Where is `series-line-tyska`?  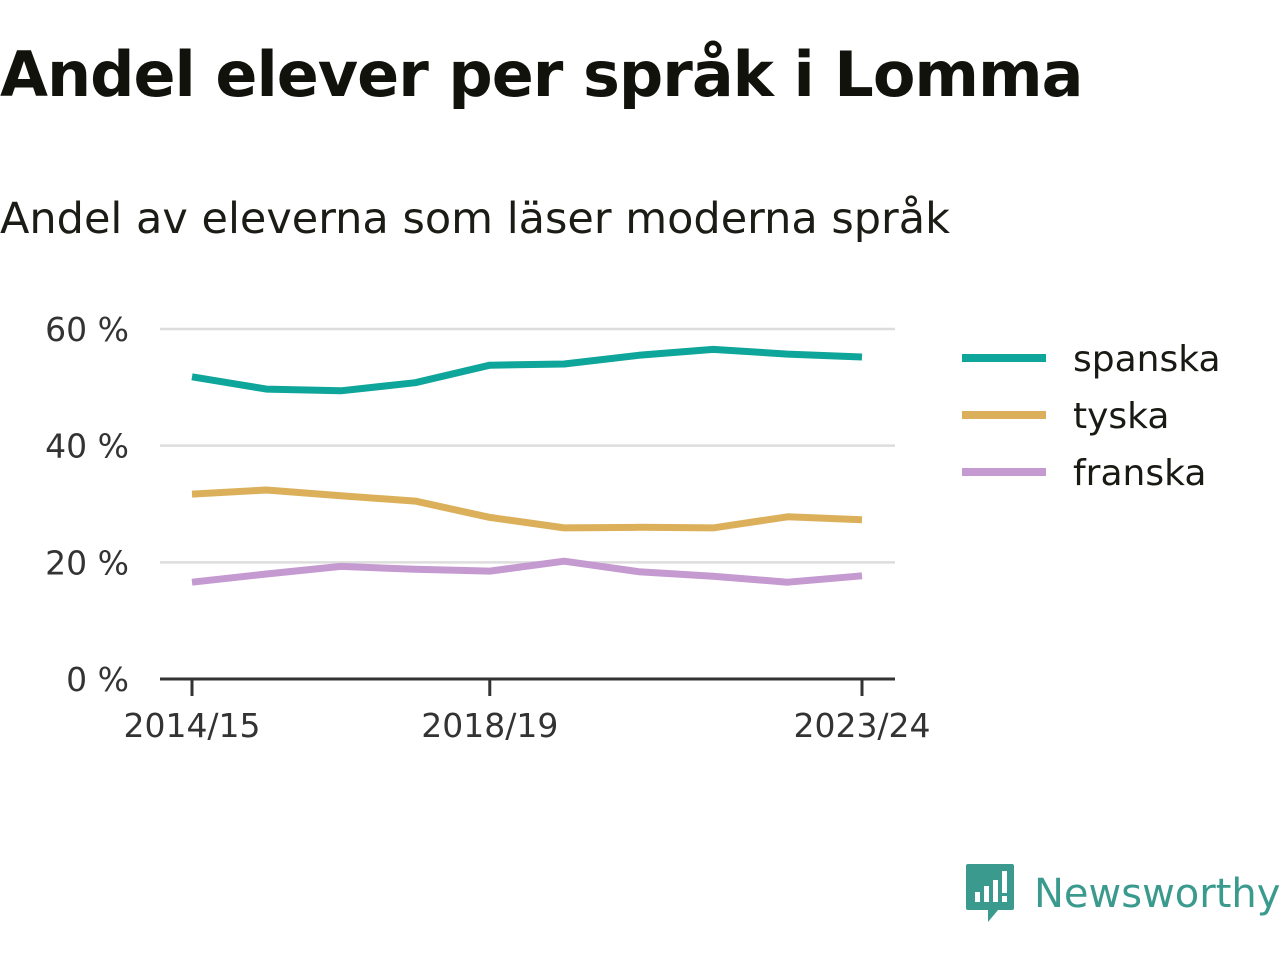 series-line-tyska is located at coordinates (527, 509).